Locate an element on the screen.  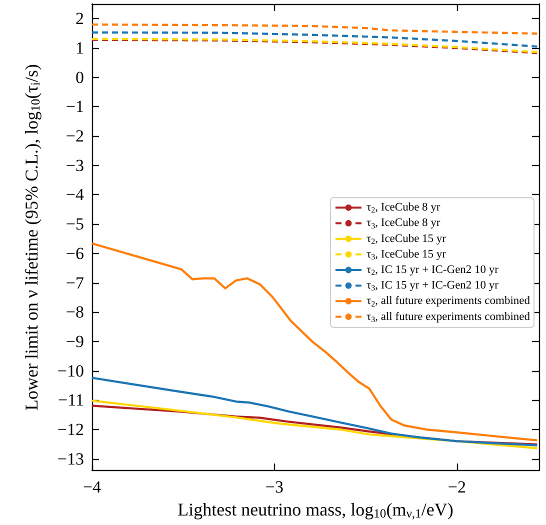
y-tick-label: 0 is located at coordinates (80, 77).